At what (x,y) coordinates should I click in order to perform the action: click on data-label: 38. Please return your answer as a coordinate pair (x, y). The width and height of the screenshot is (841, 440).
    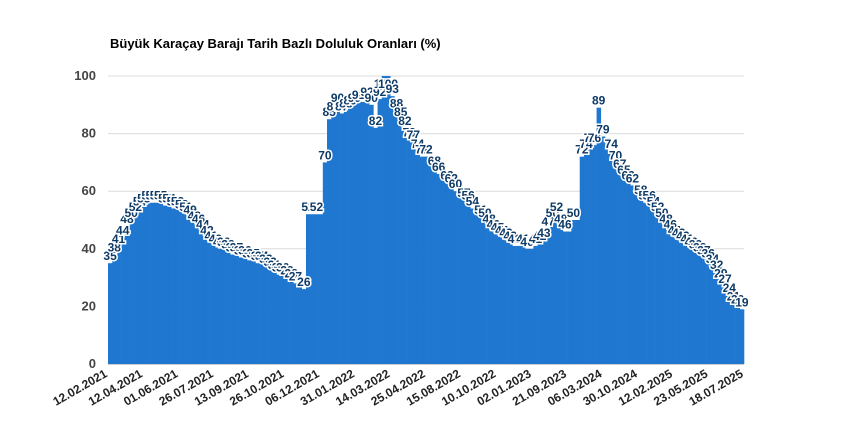
    Looking at the image, I should click on (233, 248).